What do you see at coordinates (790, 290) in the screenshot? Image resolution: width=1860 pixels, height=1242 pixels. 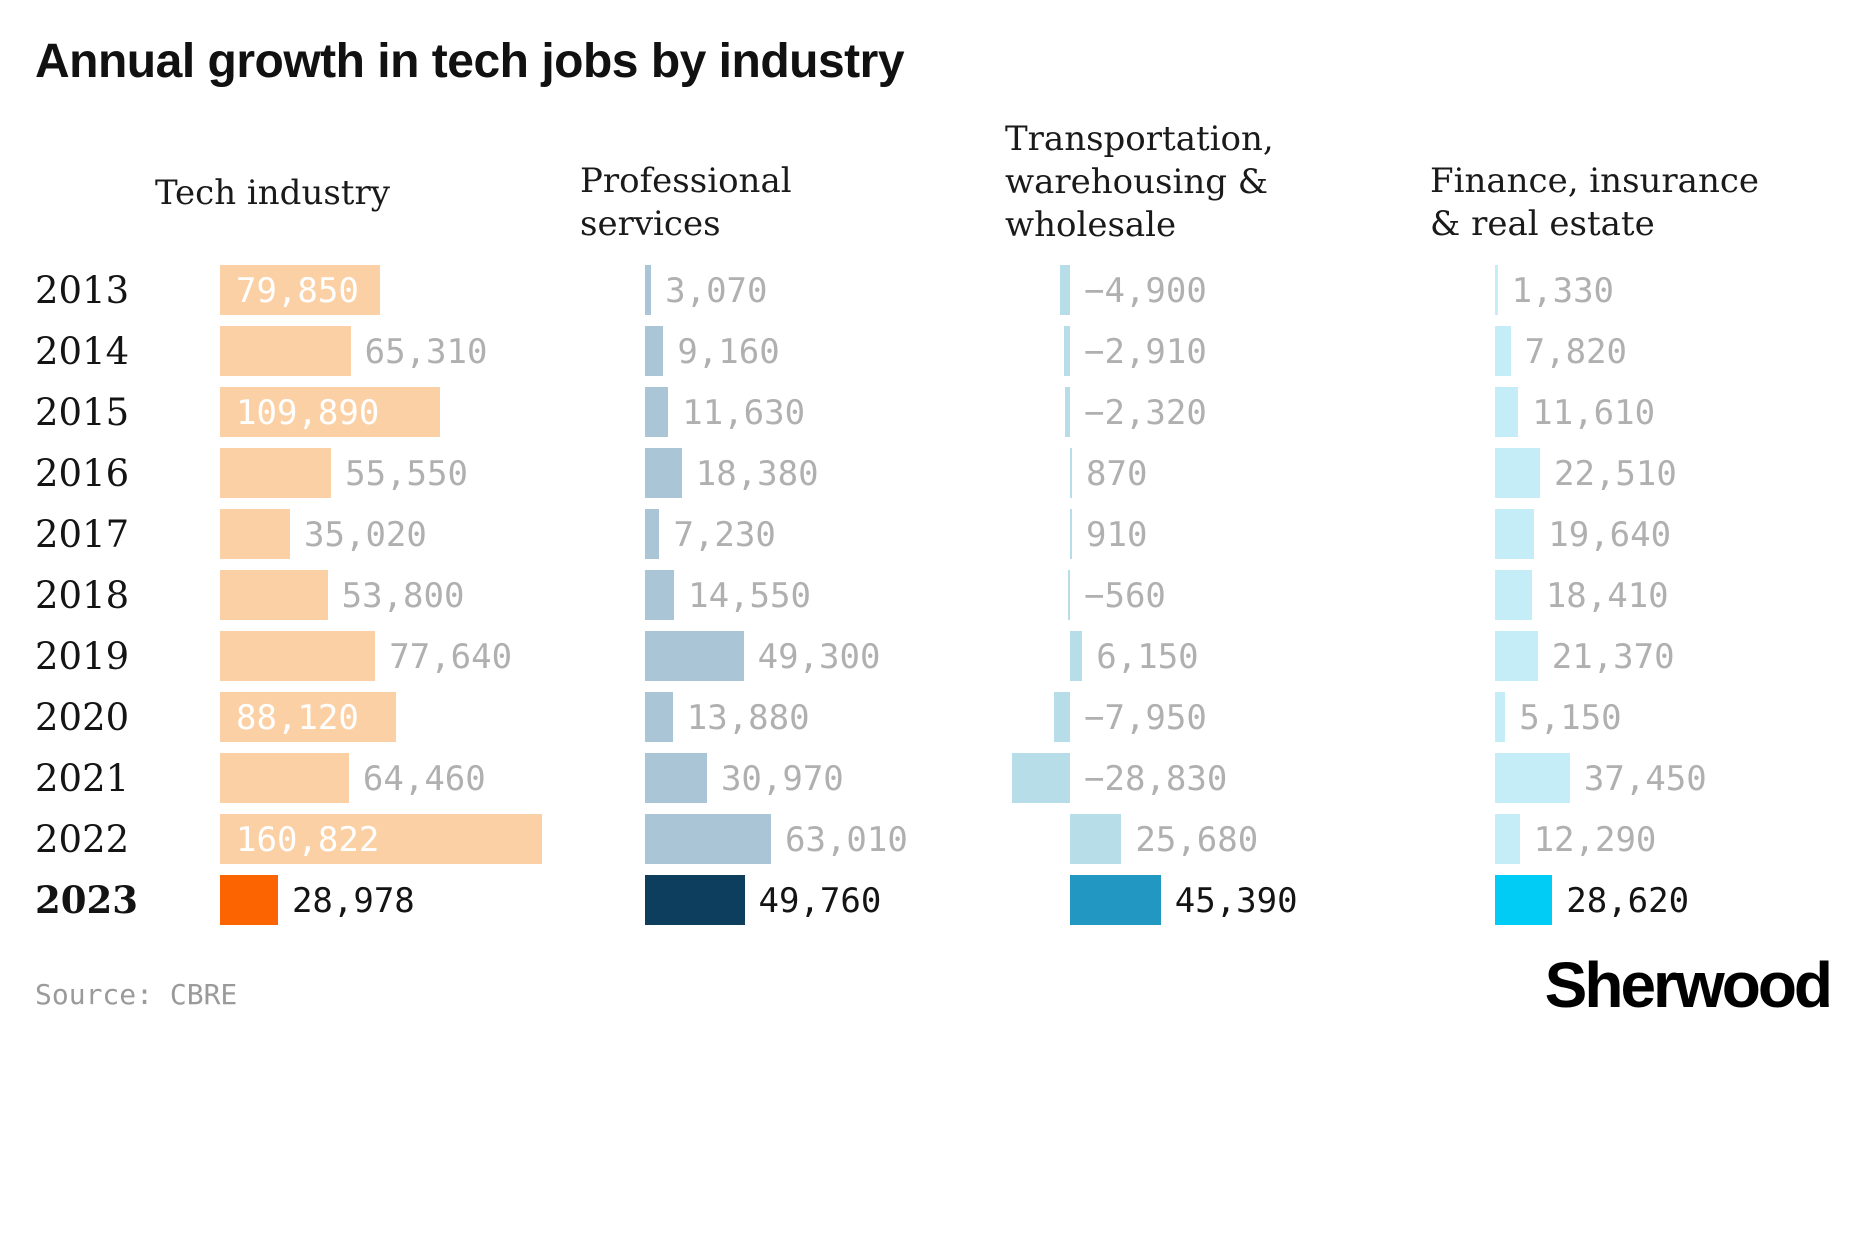 I see `bar-cell: 3,070` at bounding box center [790, 290].